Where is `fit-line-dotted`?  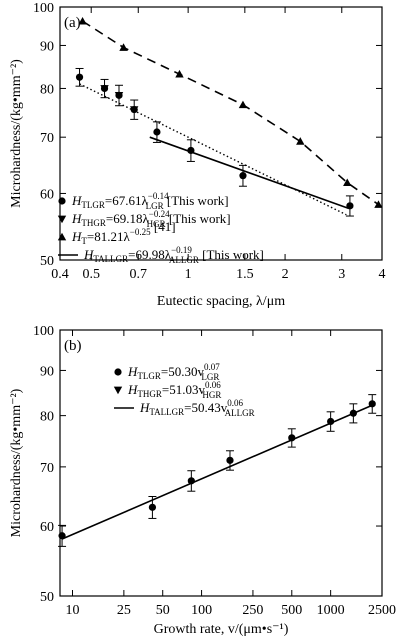 fit-line-dotted is located at coordinates (213, 149).